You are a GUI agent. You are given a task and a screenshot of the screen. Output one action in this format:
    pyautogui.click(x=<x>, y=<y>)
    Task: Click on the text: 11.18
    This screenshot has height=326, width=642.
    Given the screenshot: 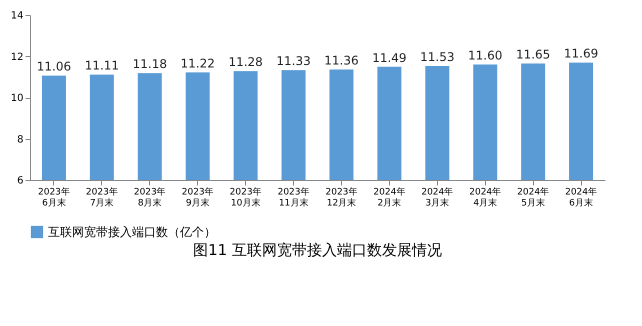 What is the action you would take?
    pyautogui.click(x=149, y=64)
    